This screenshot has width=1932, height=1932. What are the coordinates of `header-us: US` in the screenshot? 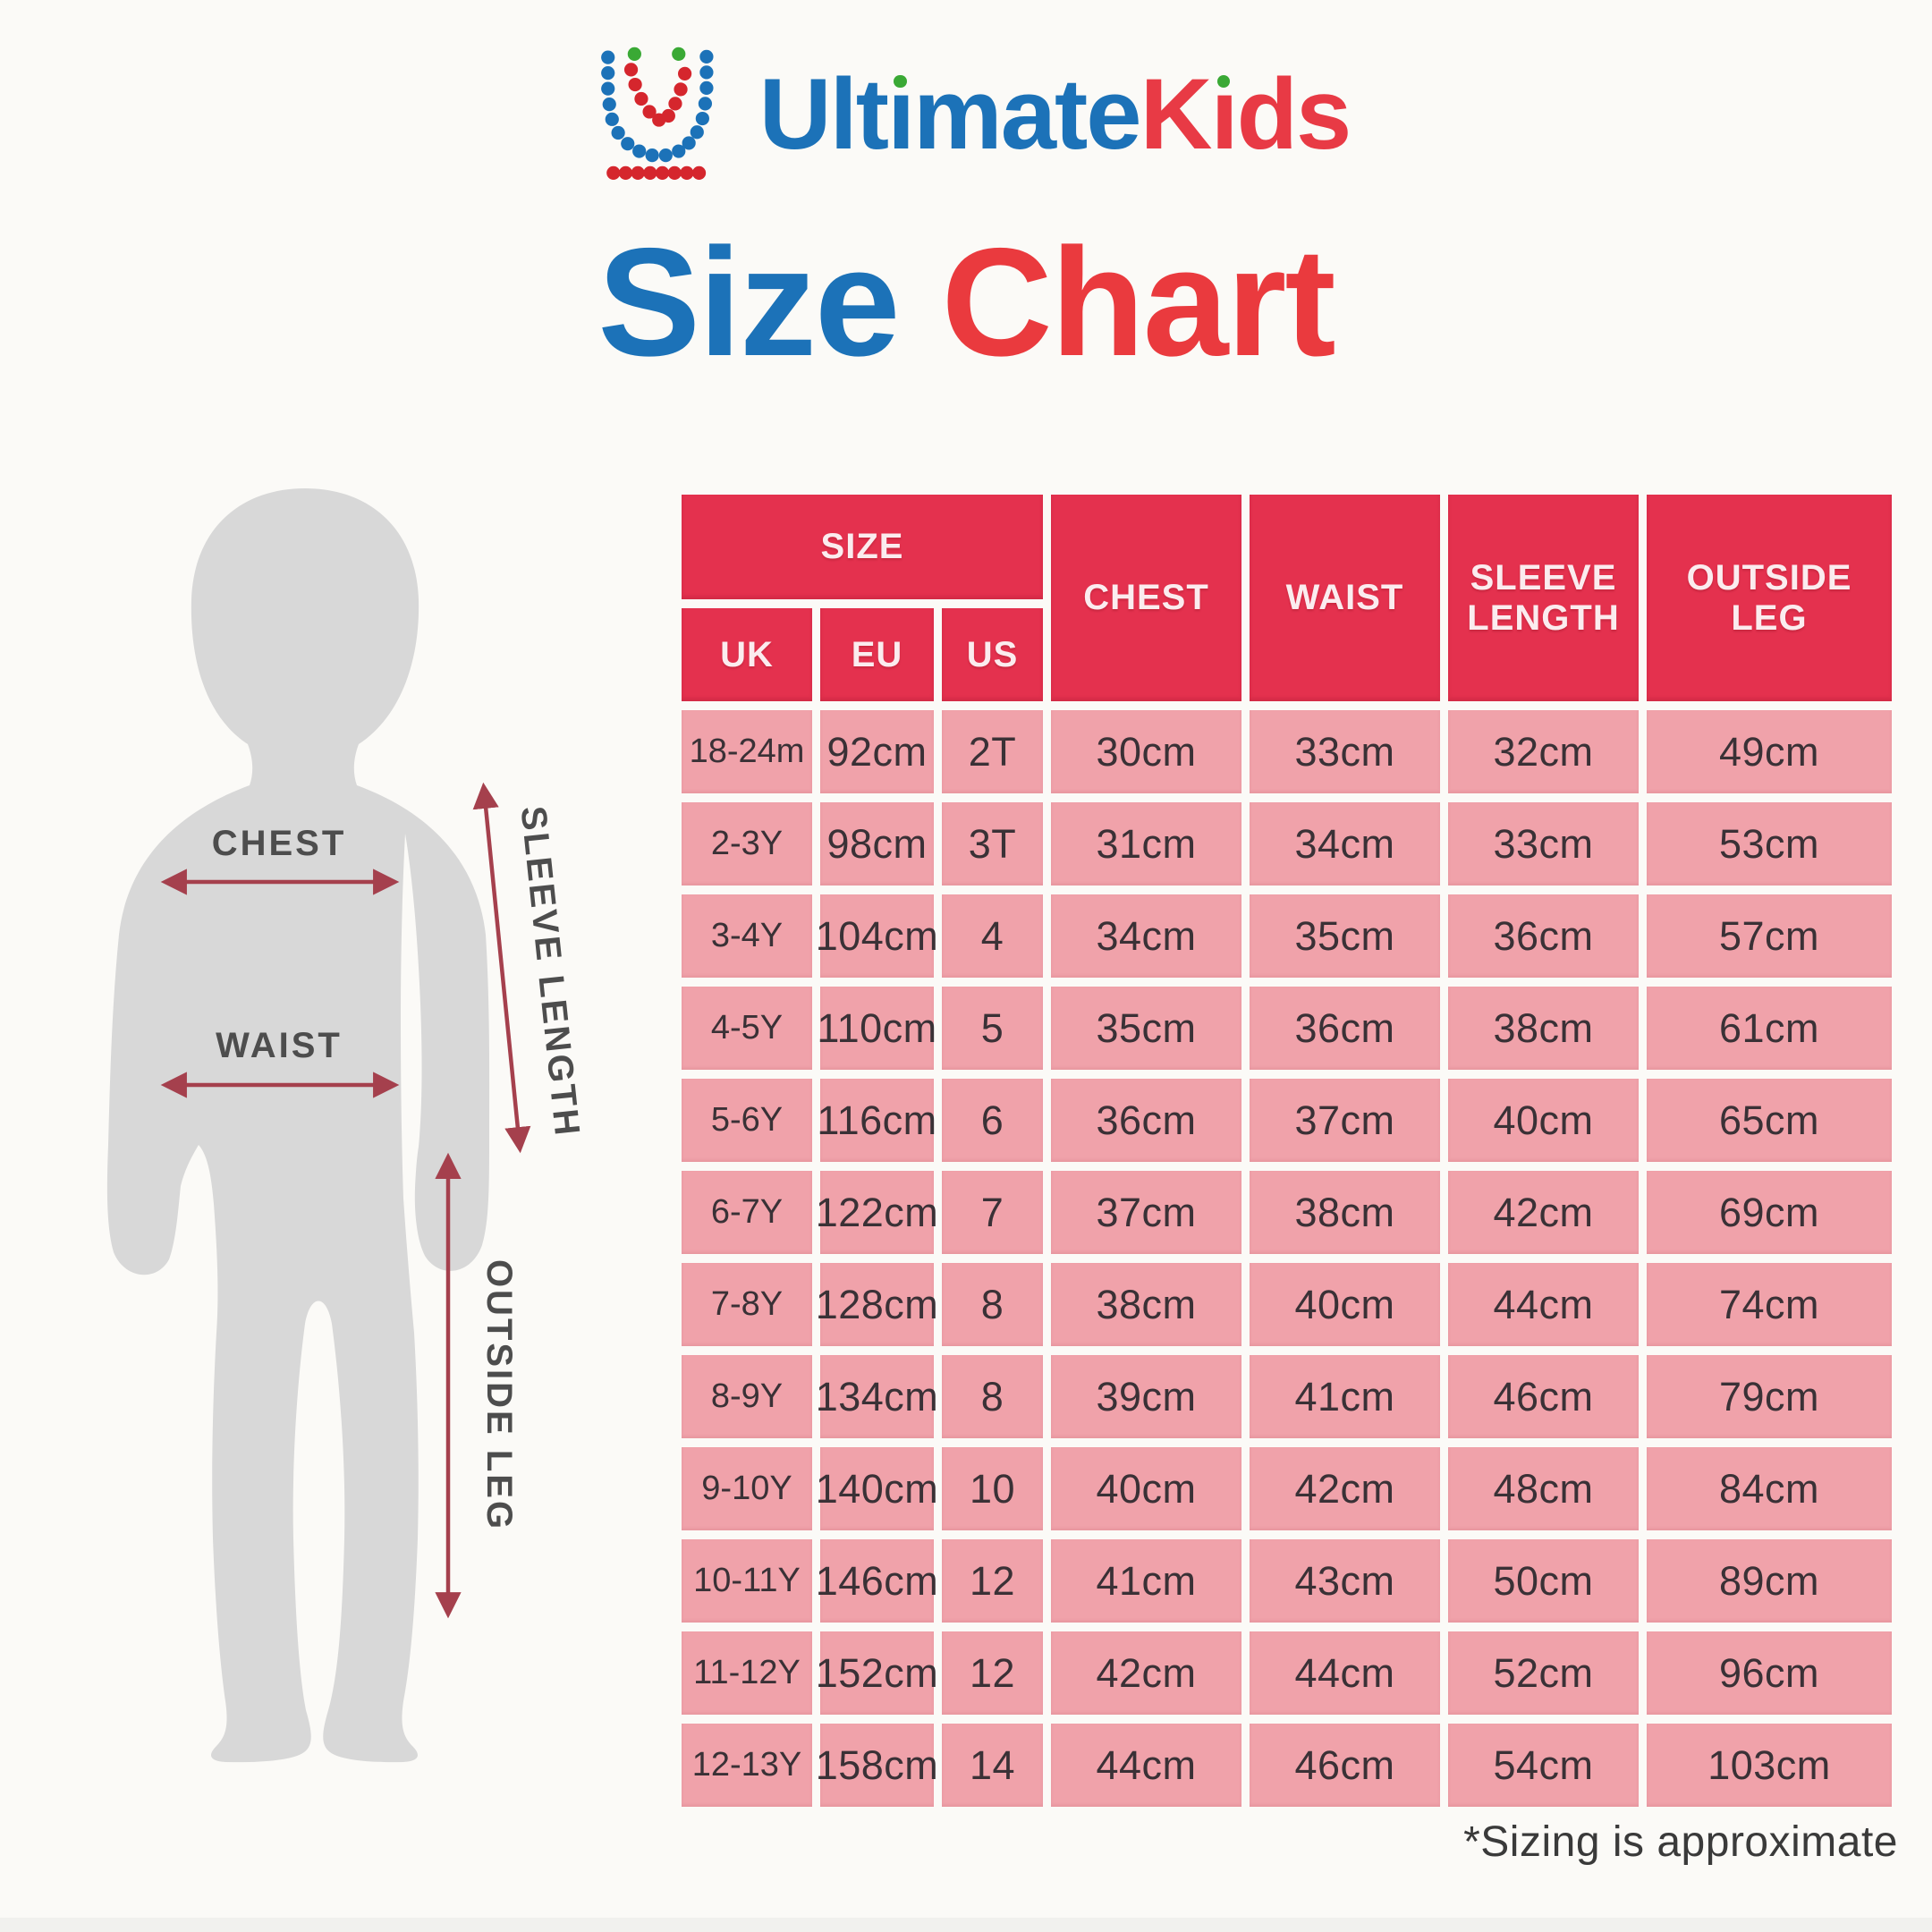 It's located at (992, 654).